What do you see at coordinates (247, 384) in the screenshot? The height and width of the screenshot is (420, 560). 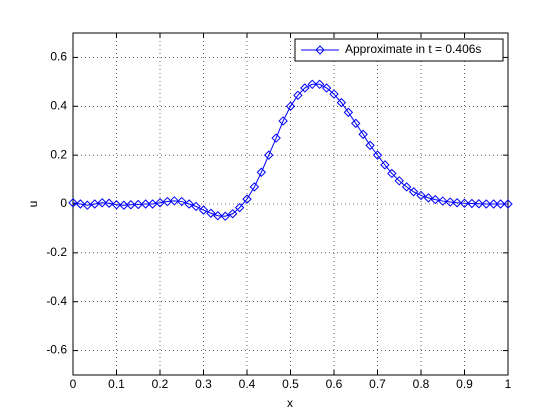 I see `x-tick-label: 0.4` at bounding box center [247, 384].